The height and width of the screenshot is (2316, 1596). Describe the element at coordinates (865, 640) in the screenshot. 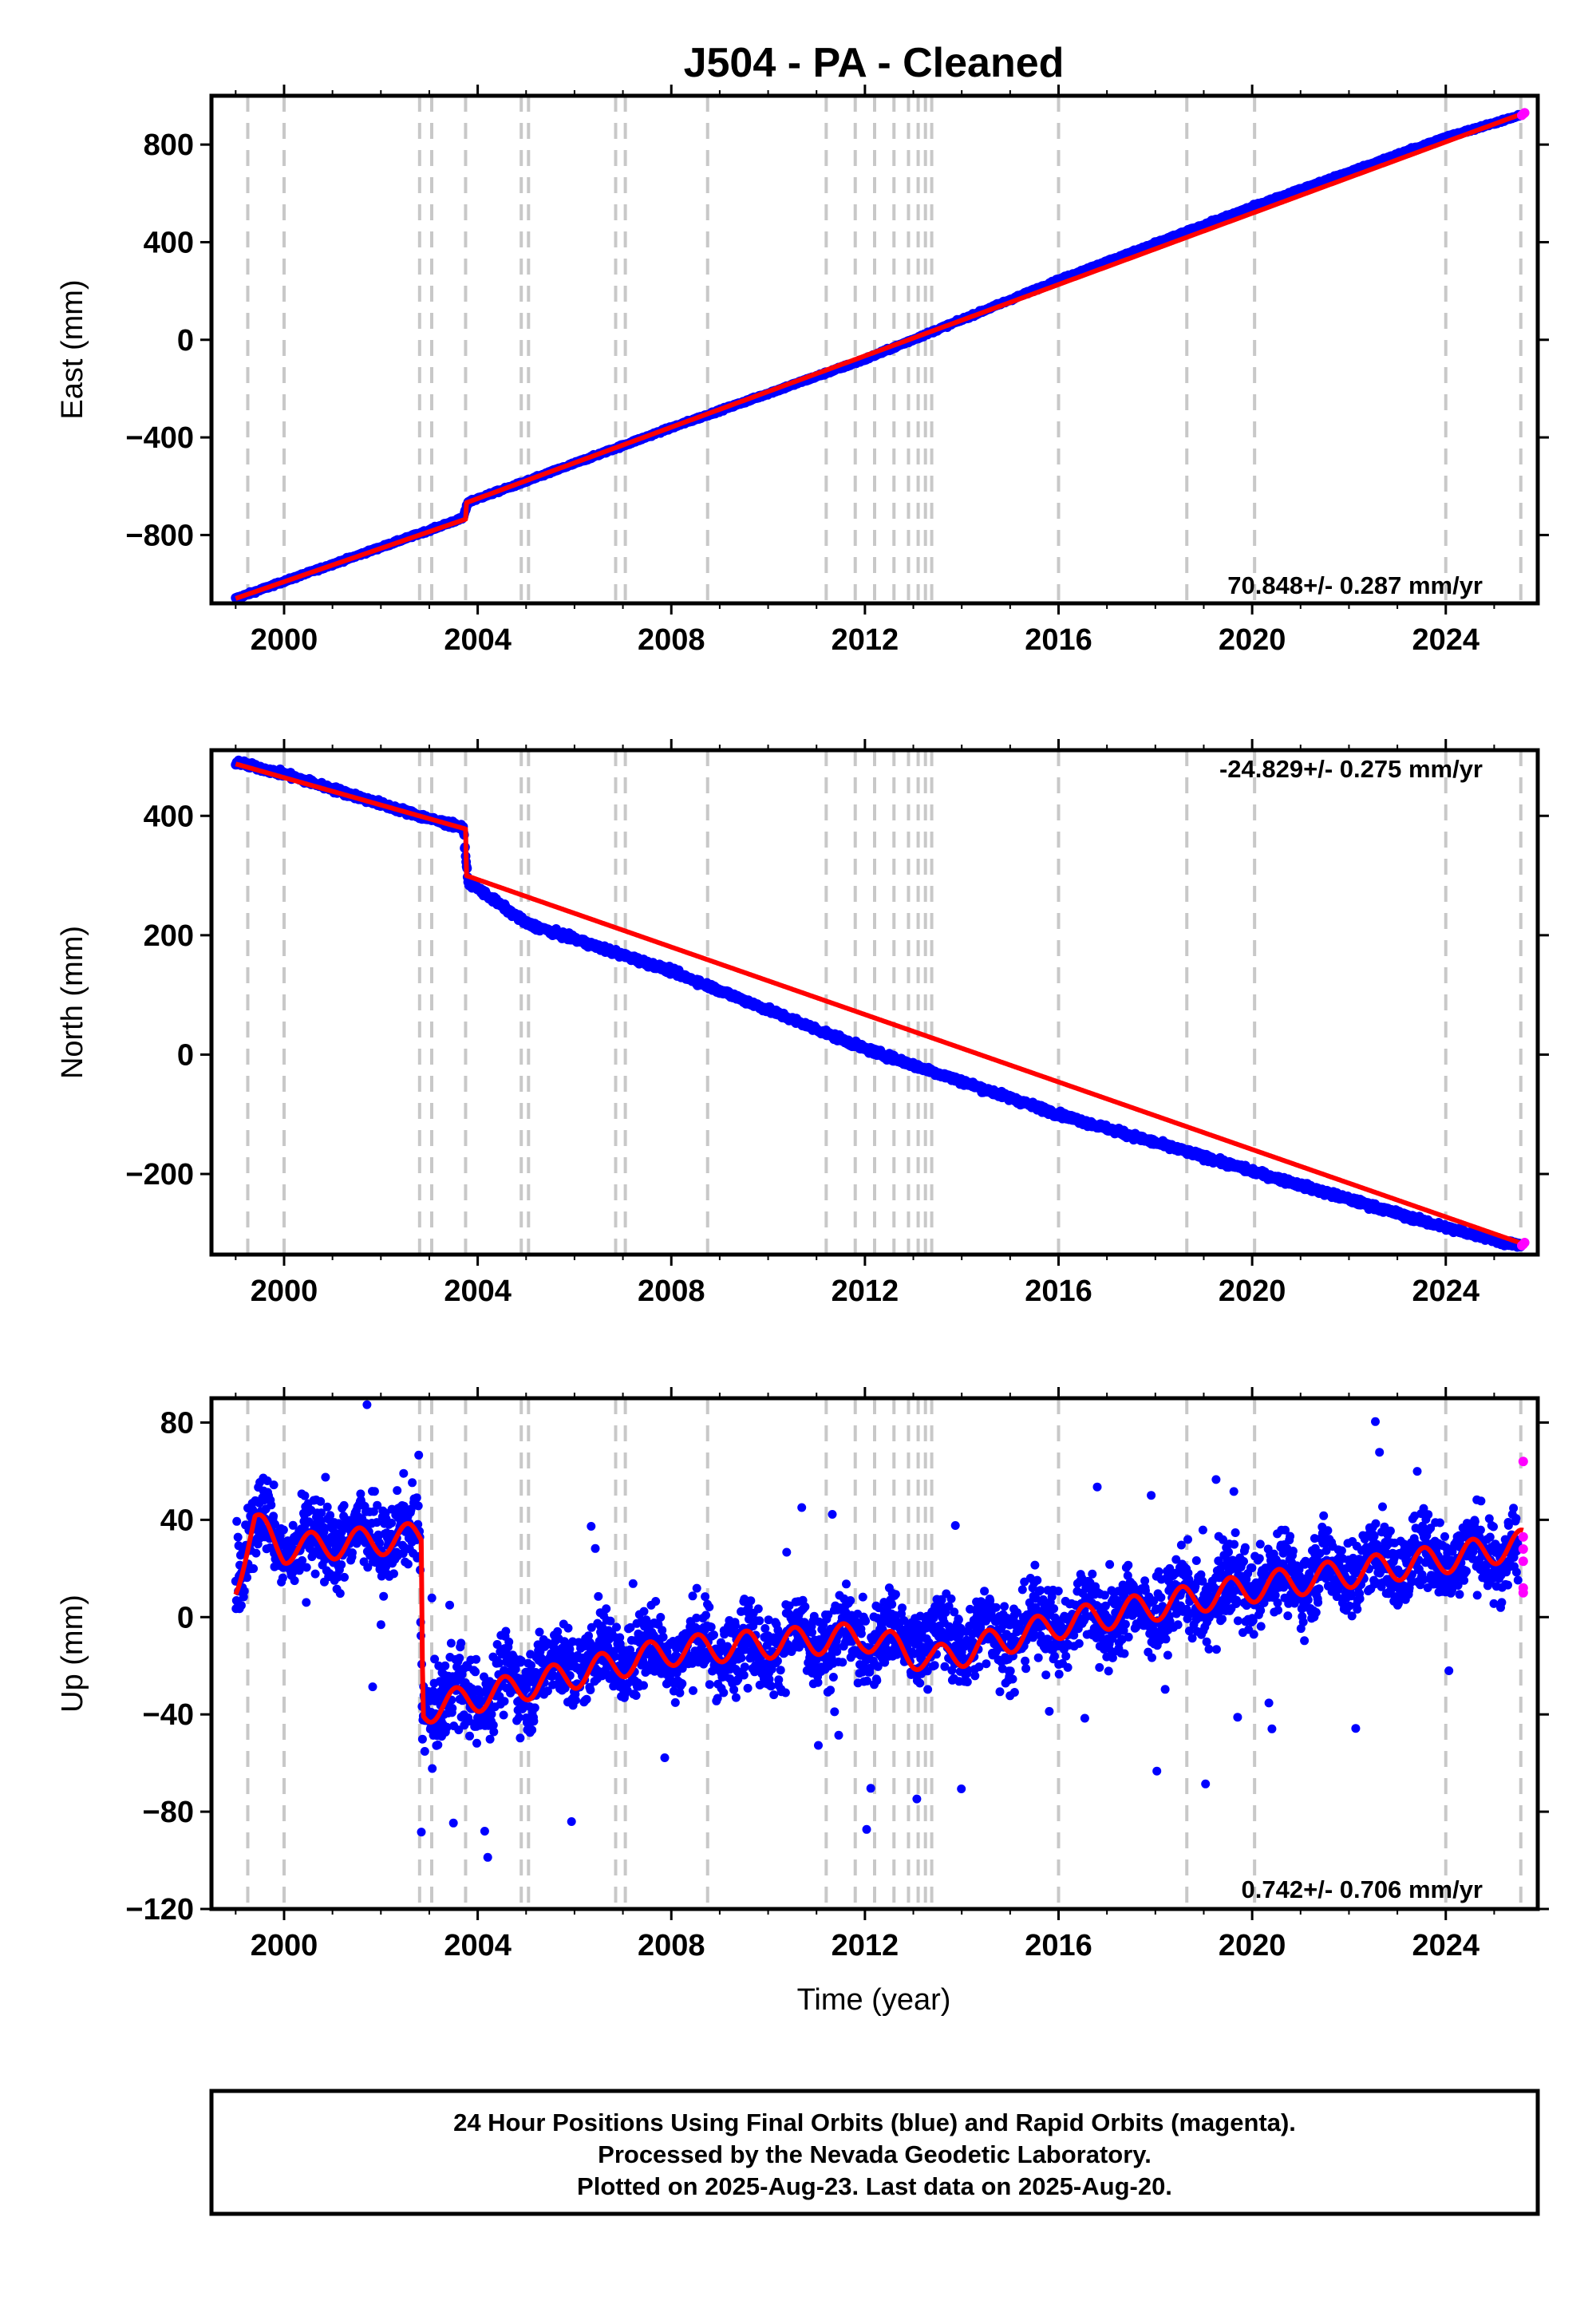

I see `east-x-tick-label: 2012` at that location.